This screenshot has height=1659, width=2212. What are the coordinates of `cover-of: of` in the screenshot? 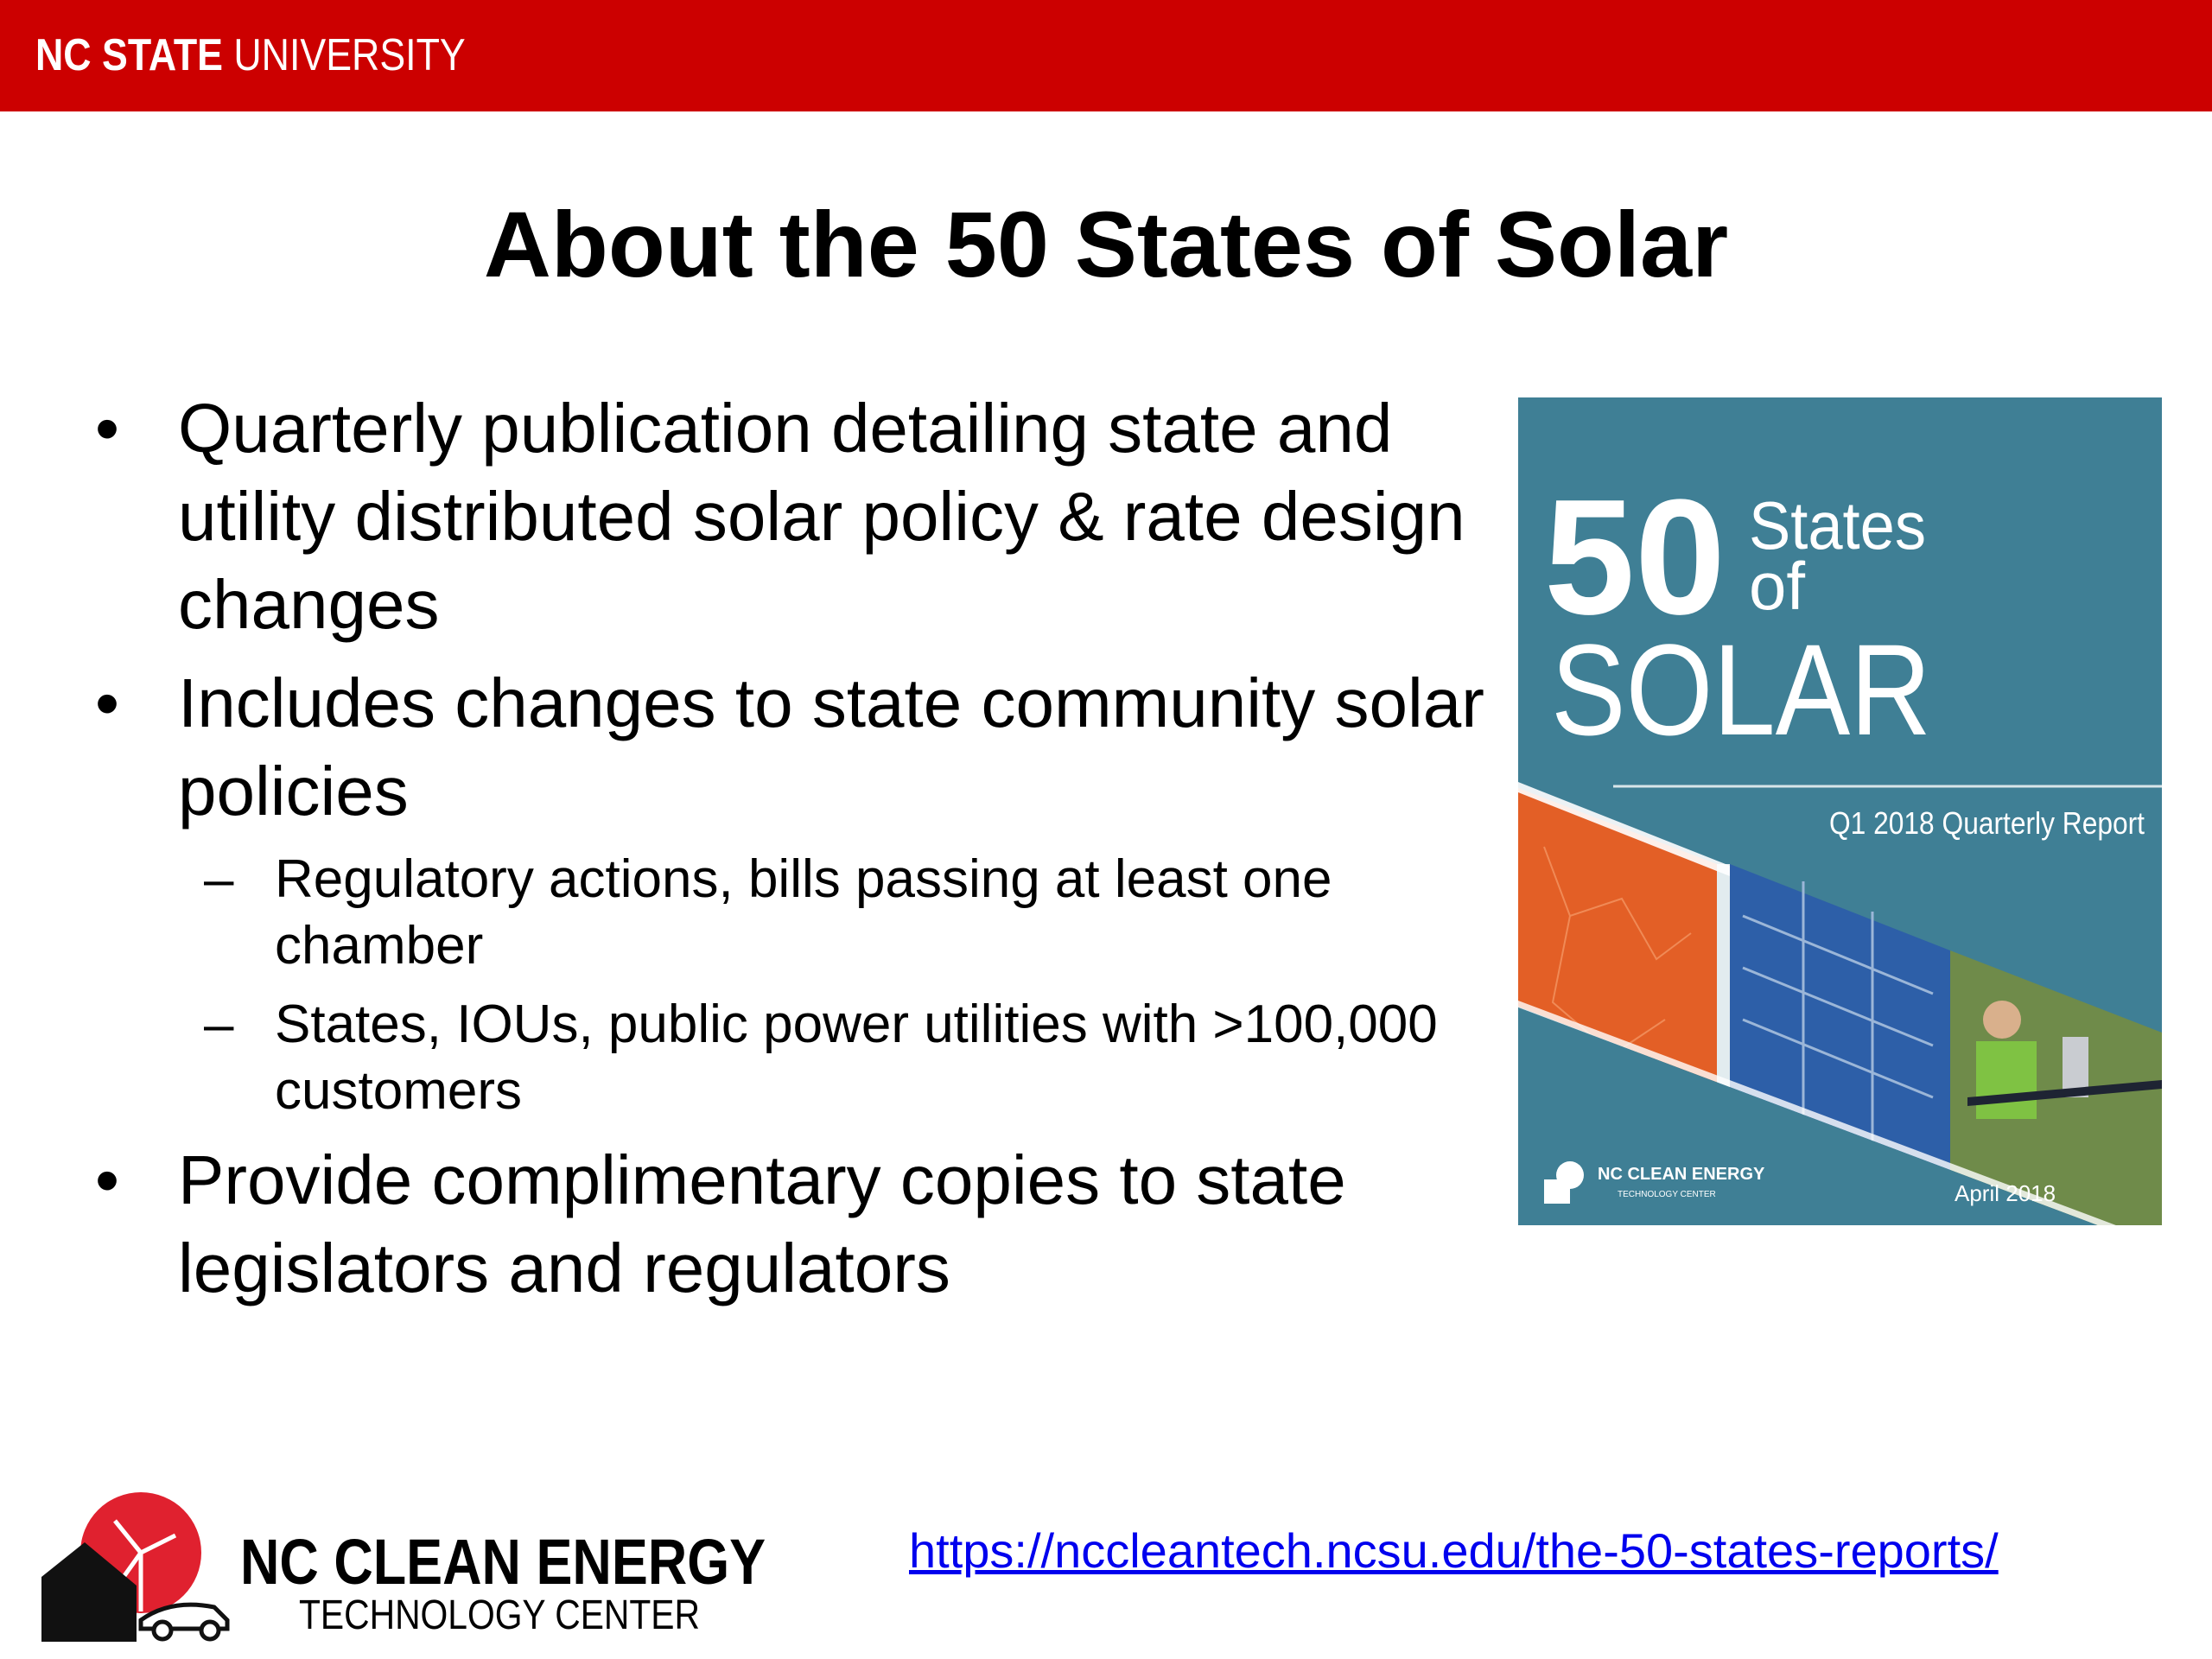 It's located at (1777, 586).